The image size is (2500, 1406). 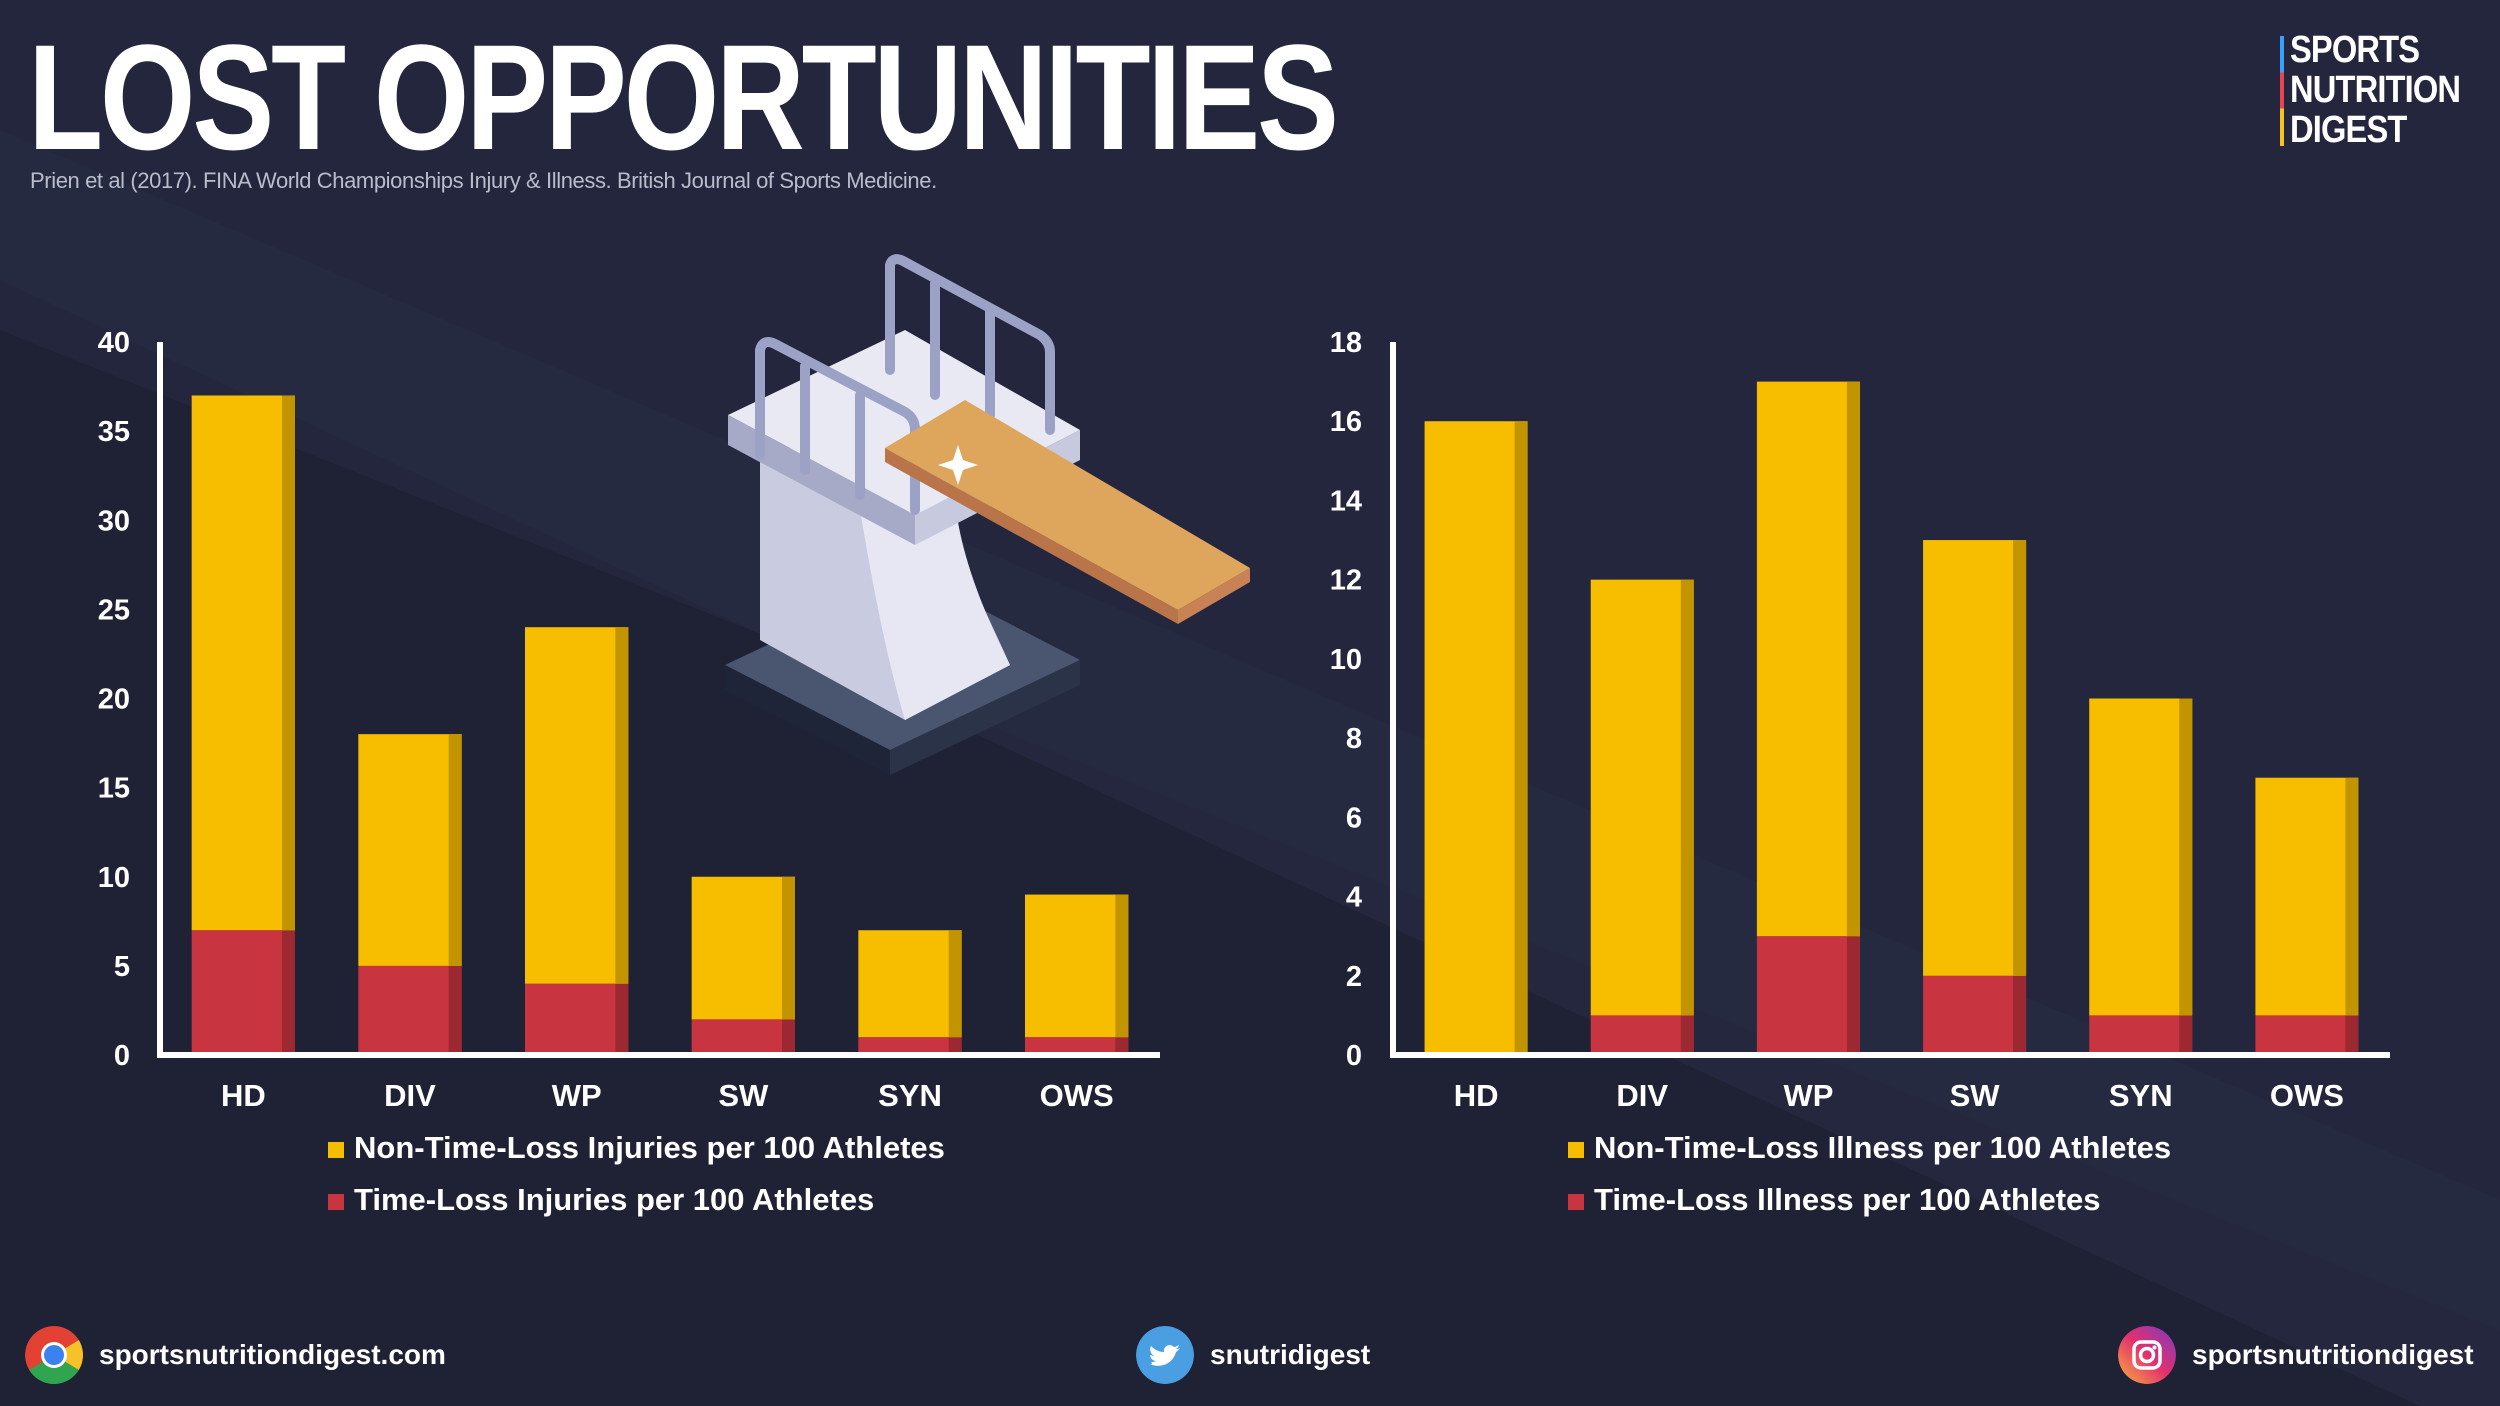 I want to click on sparkle-icon, so click(x=958, y=465).